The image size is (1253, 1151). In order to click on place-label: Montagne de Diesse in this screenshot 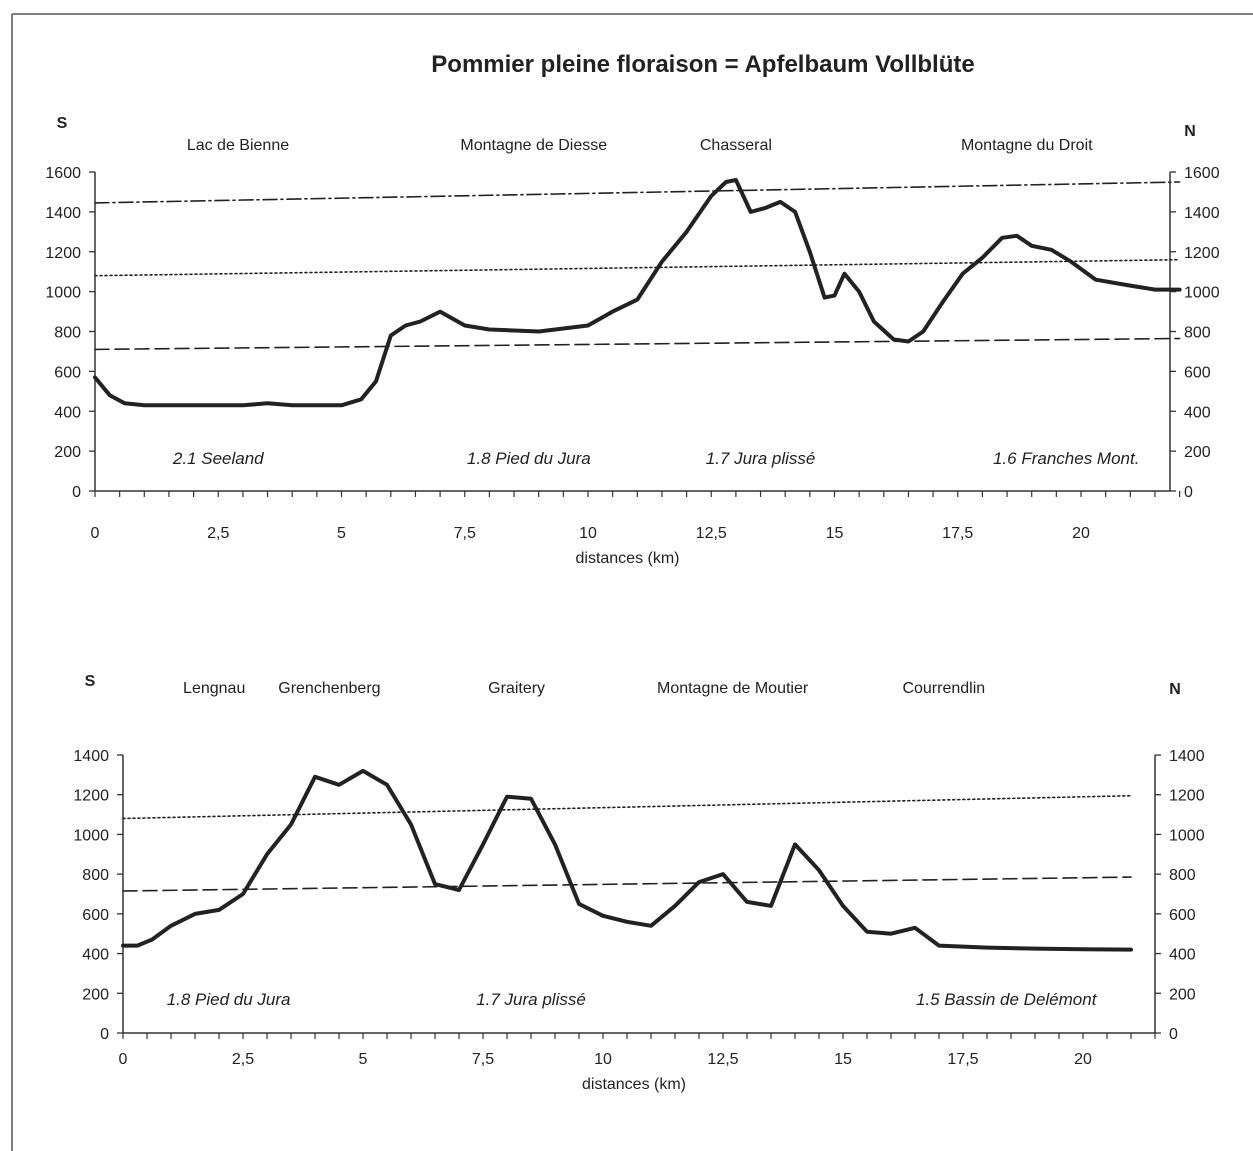, I will do `click(533, 145)`.